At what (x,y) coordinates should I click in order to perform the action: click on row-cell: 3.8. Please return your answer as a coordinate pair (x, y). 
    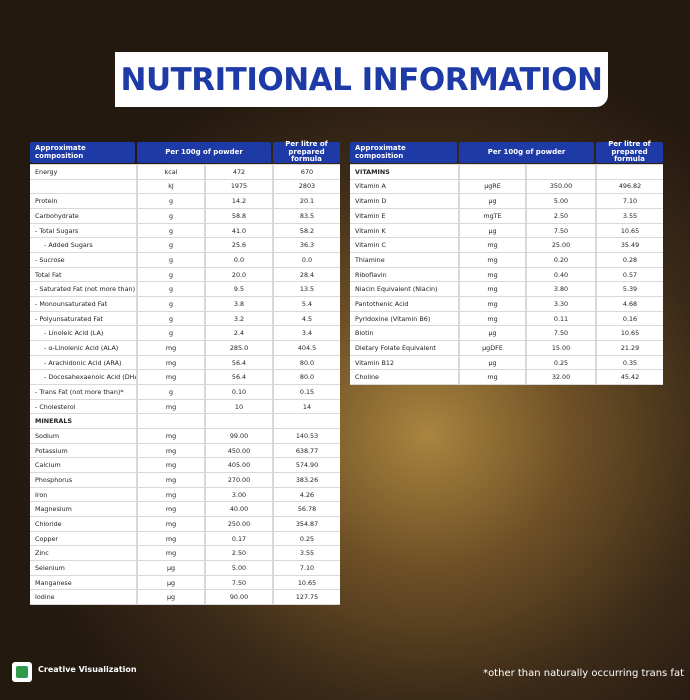
    Looking at the image, I should click on (239, 304).